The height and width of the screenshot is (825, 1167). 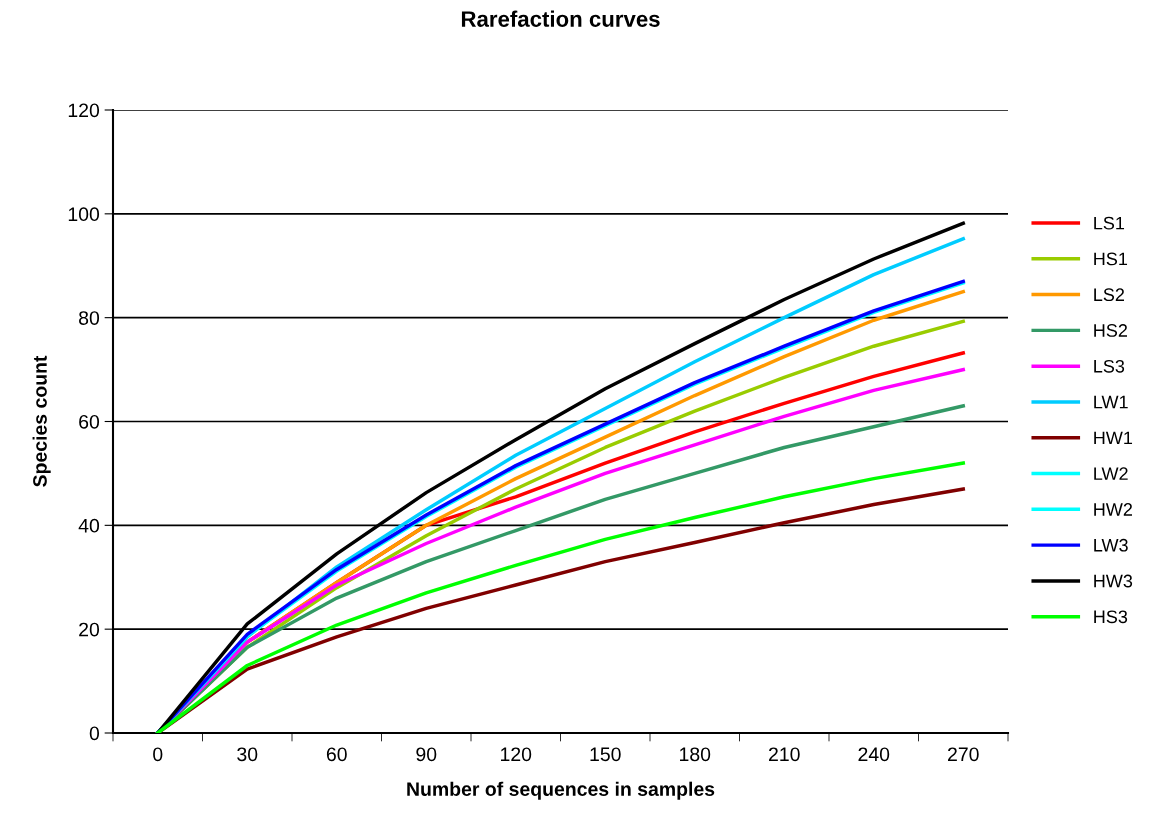 I want to click on x-tick-label: 120, so click(x=516, y=754).